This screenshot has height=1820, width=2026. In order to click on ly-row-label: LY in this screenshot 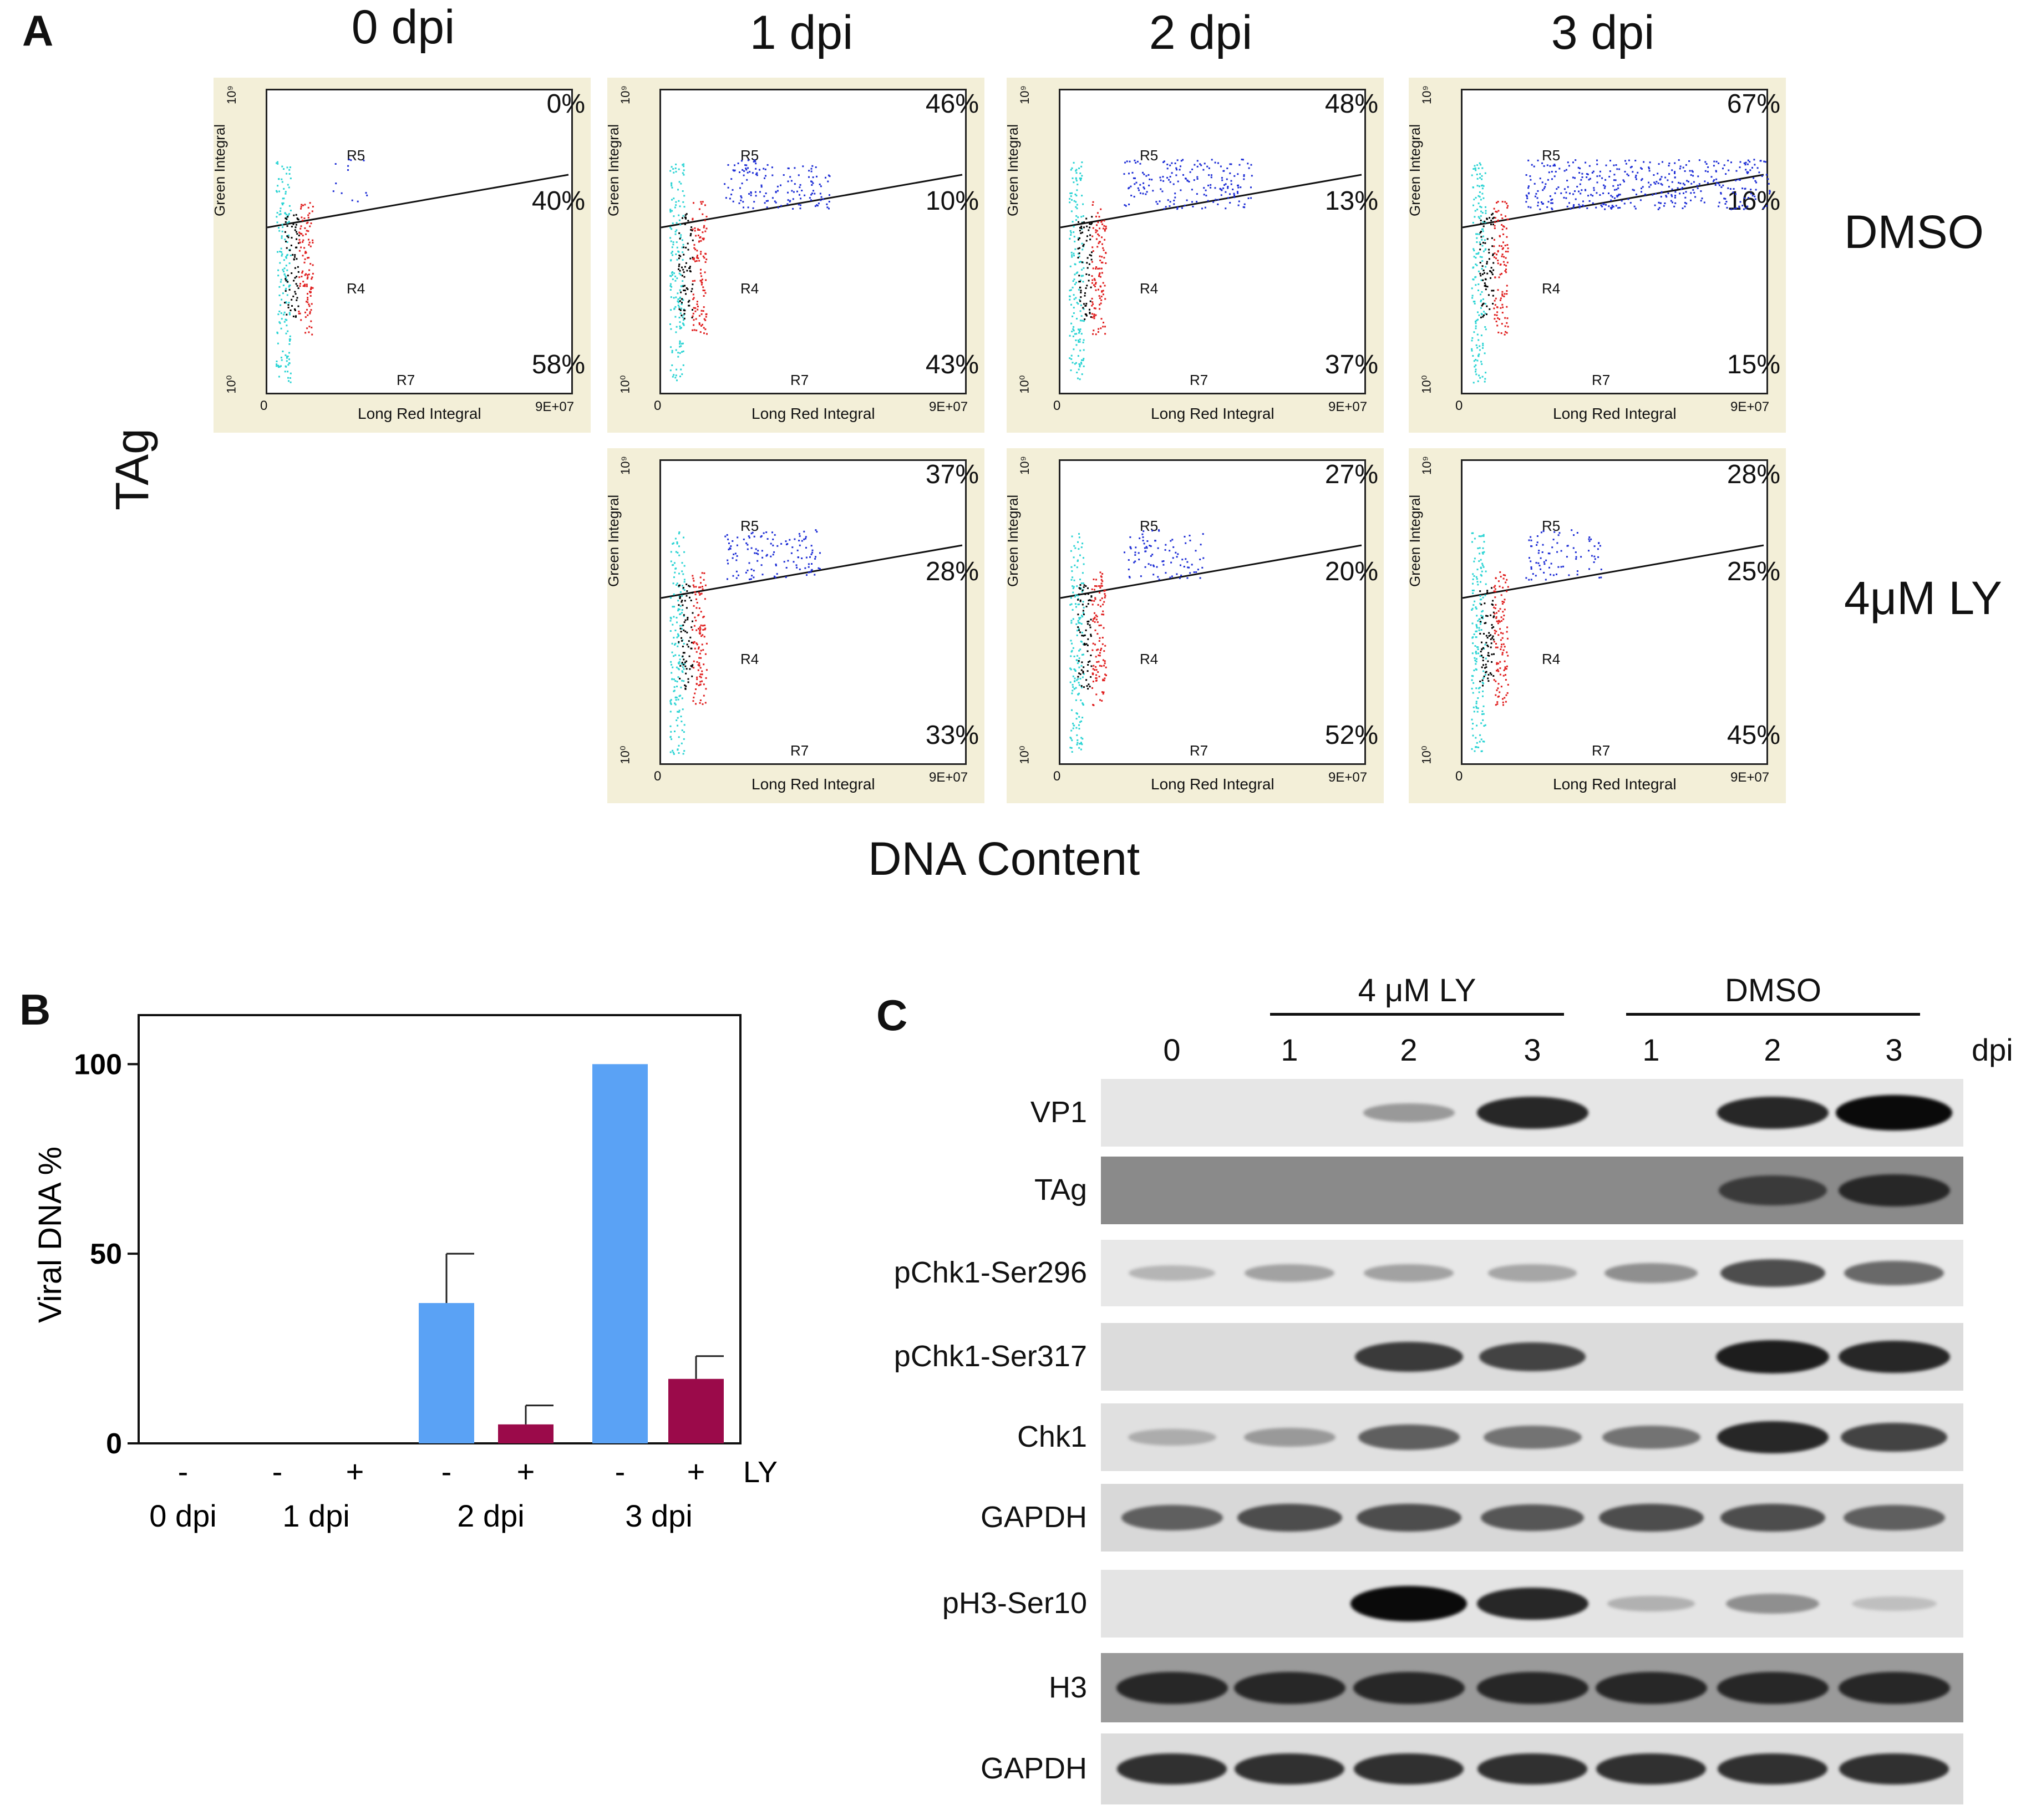, I will do `click(761, 1473)`.